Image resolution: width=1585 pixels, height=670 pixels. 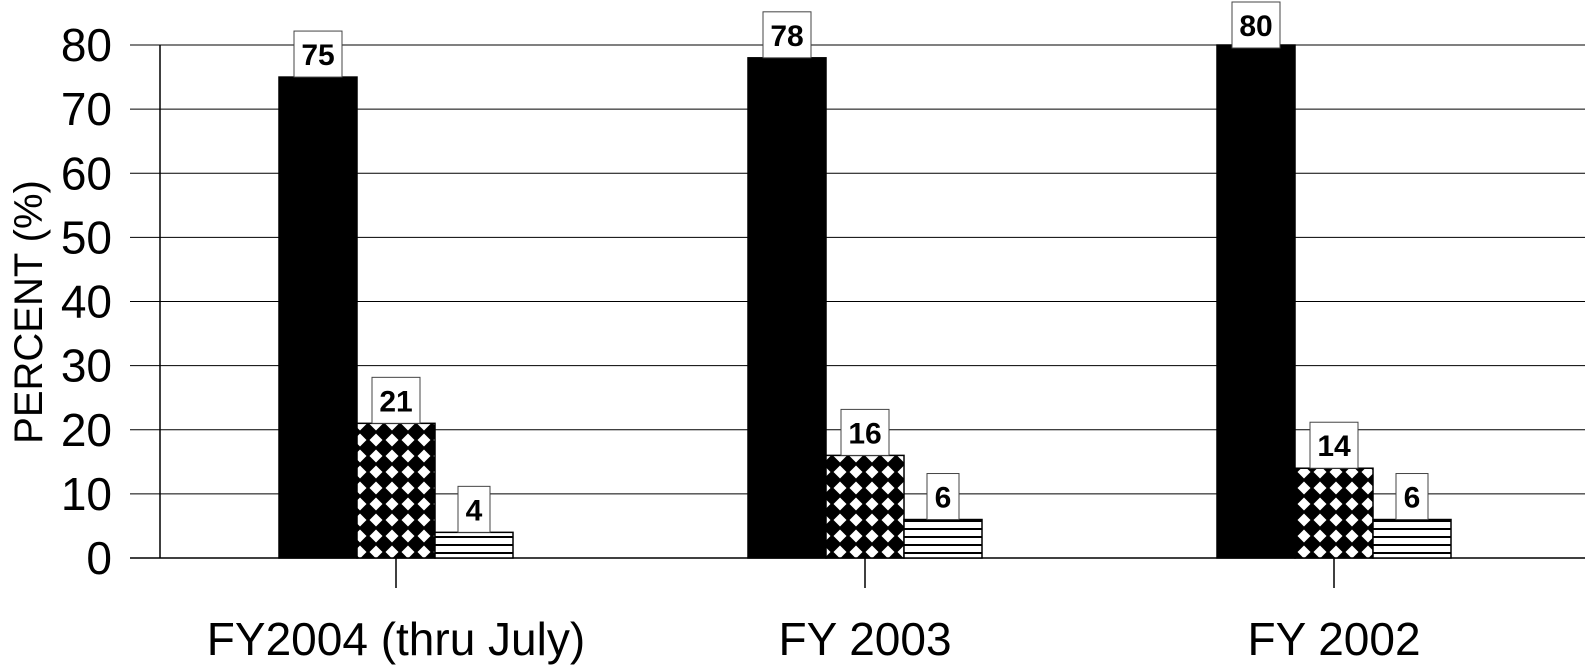 I want to click on y-tick-label: 60, so click(x=86, y=173).